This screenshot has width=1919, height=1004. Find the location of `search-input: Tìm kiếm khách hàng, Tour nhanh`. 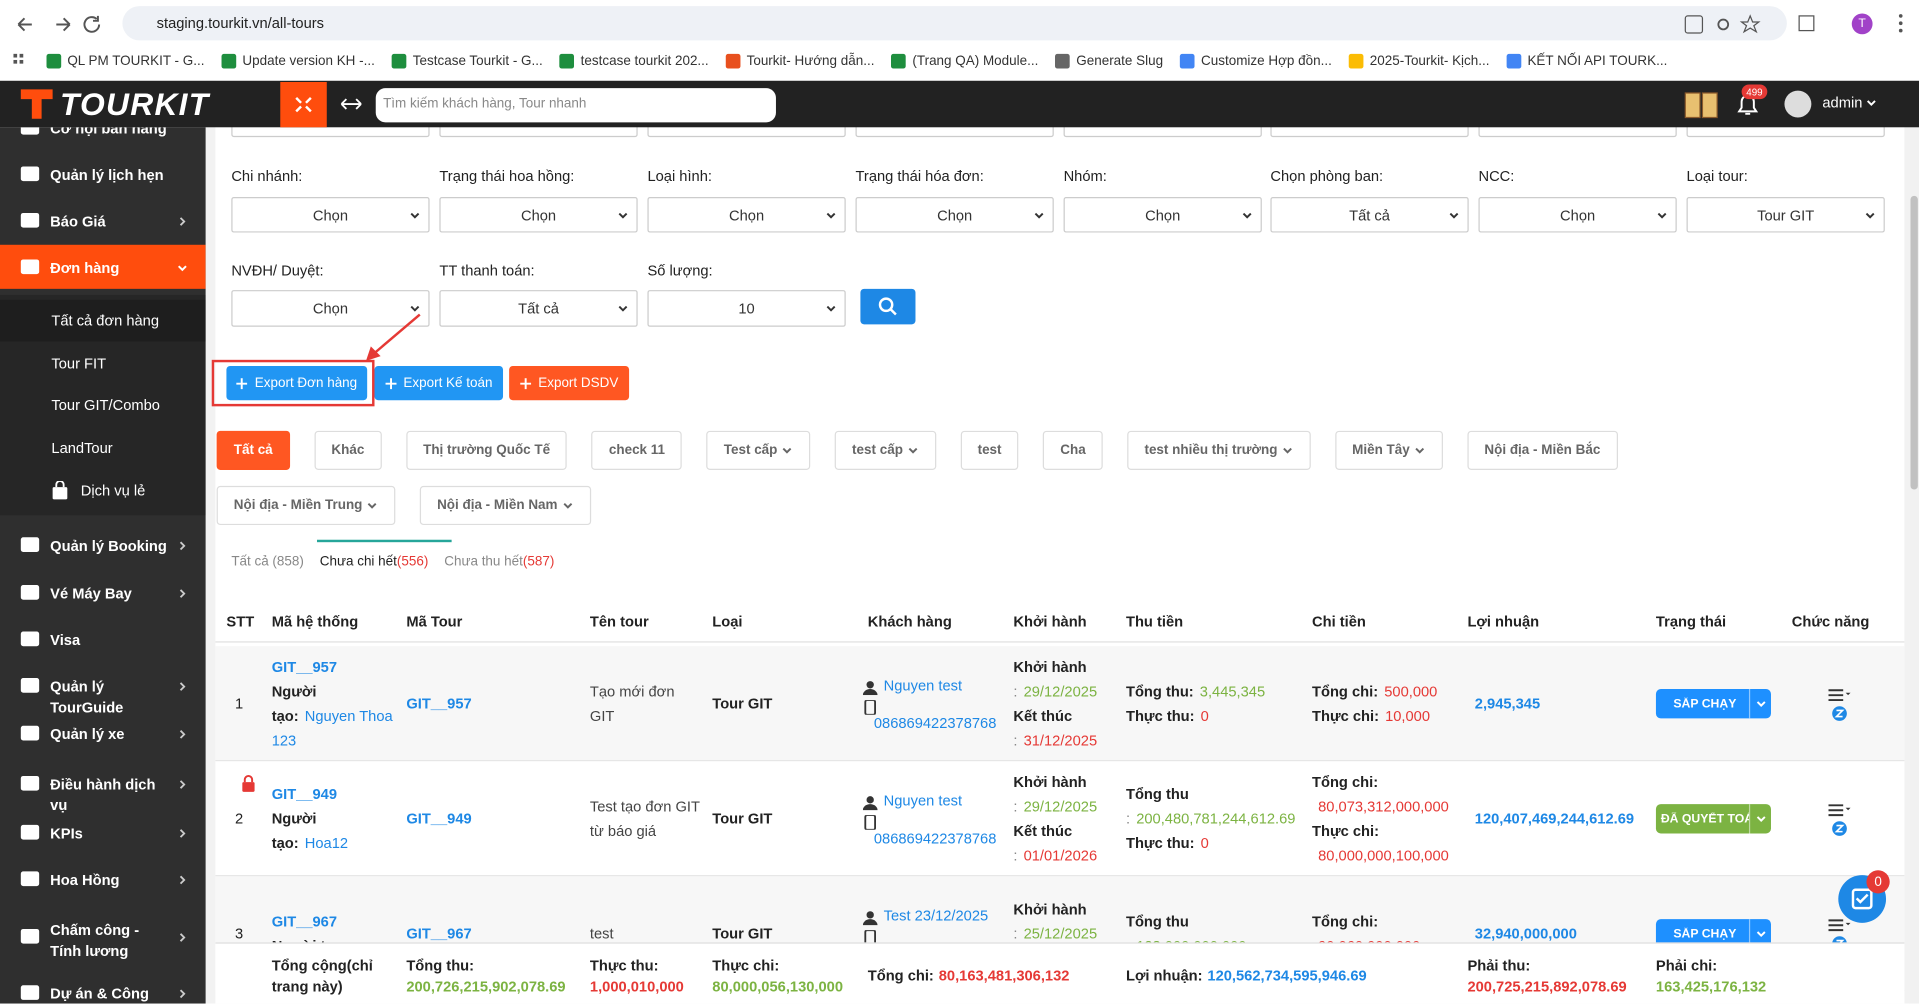

search-input: Tìm kiếm khách hàng, Tour nhanh is located at coordinates (576, 105).